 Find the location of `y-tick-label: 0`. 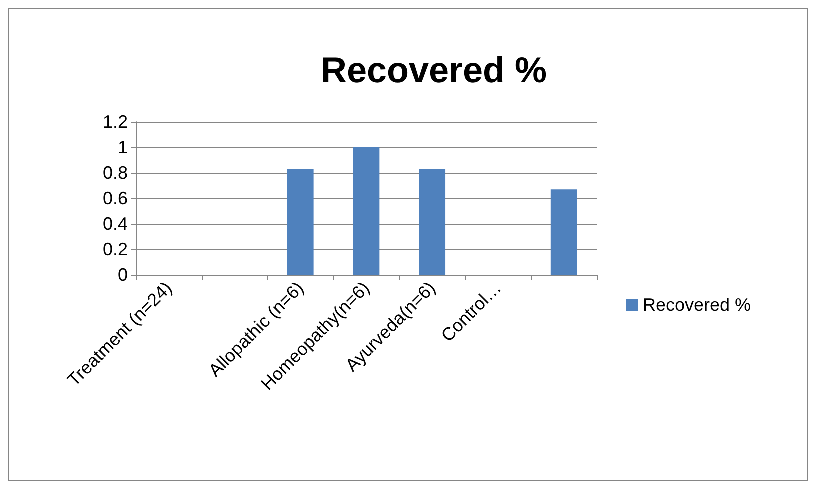

y-tick-label: 0 is located at coordinates (123, 275).